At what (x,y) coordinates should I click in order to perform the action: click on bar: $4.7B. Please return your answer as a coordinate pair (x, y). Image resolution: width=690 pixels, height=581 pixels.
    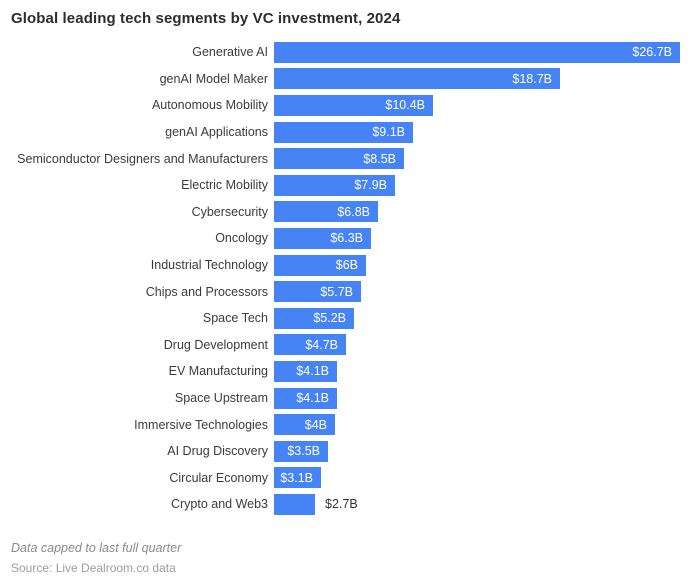
    Looking at the image, I should click on (310, 345).